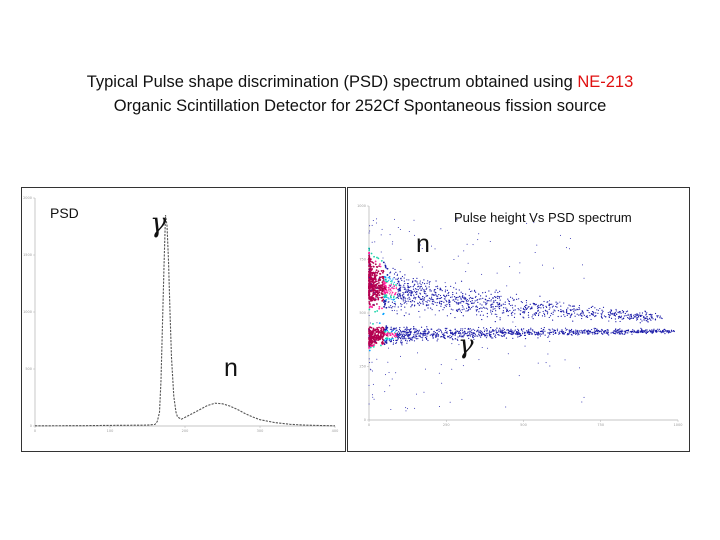 The width and height of the screenshot is (720, 540). I want to click on scatter-band-gamma, so click(521, 337).